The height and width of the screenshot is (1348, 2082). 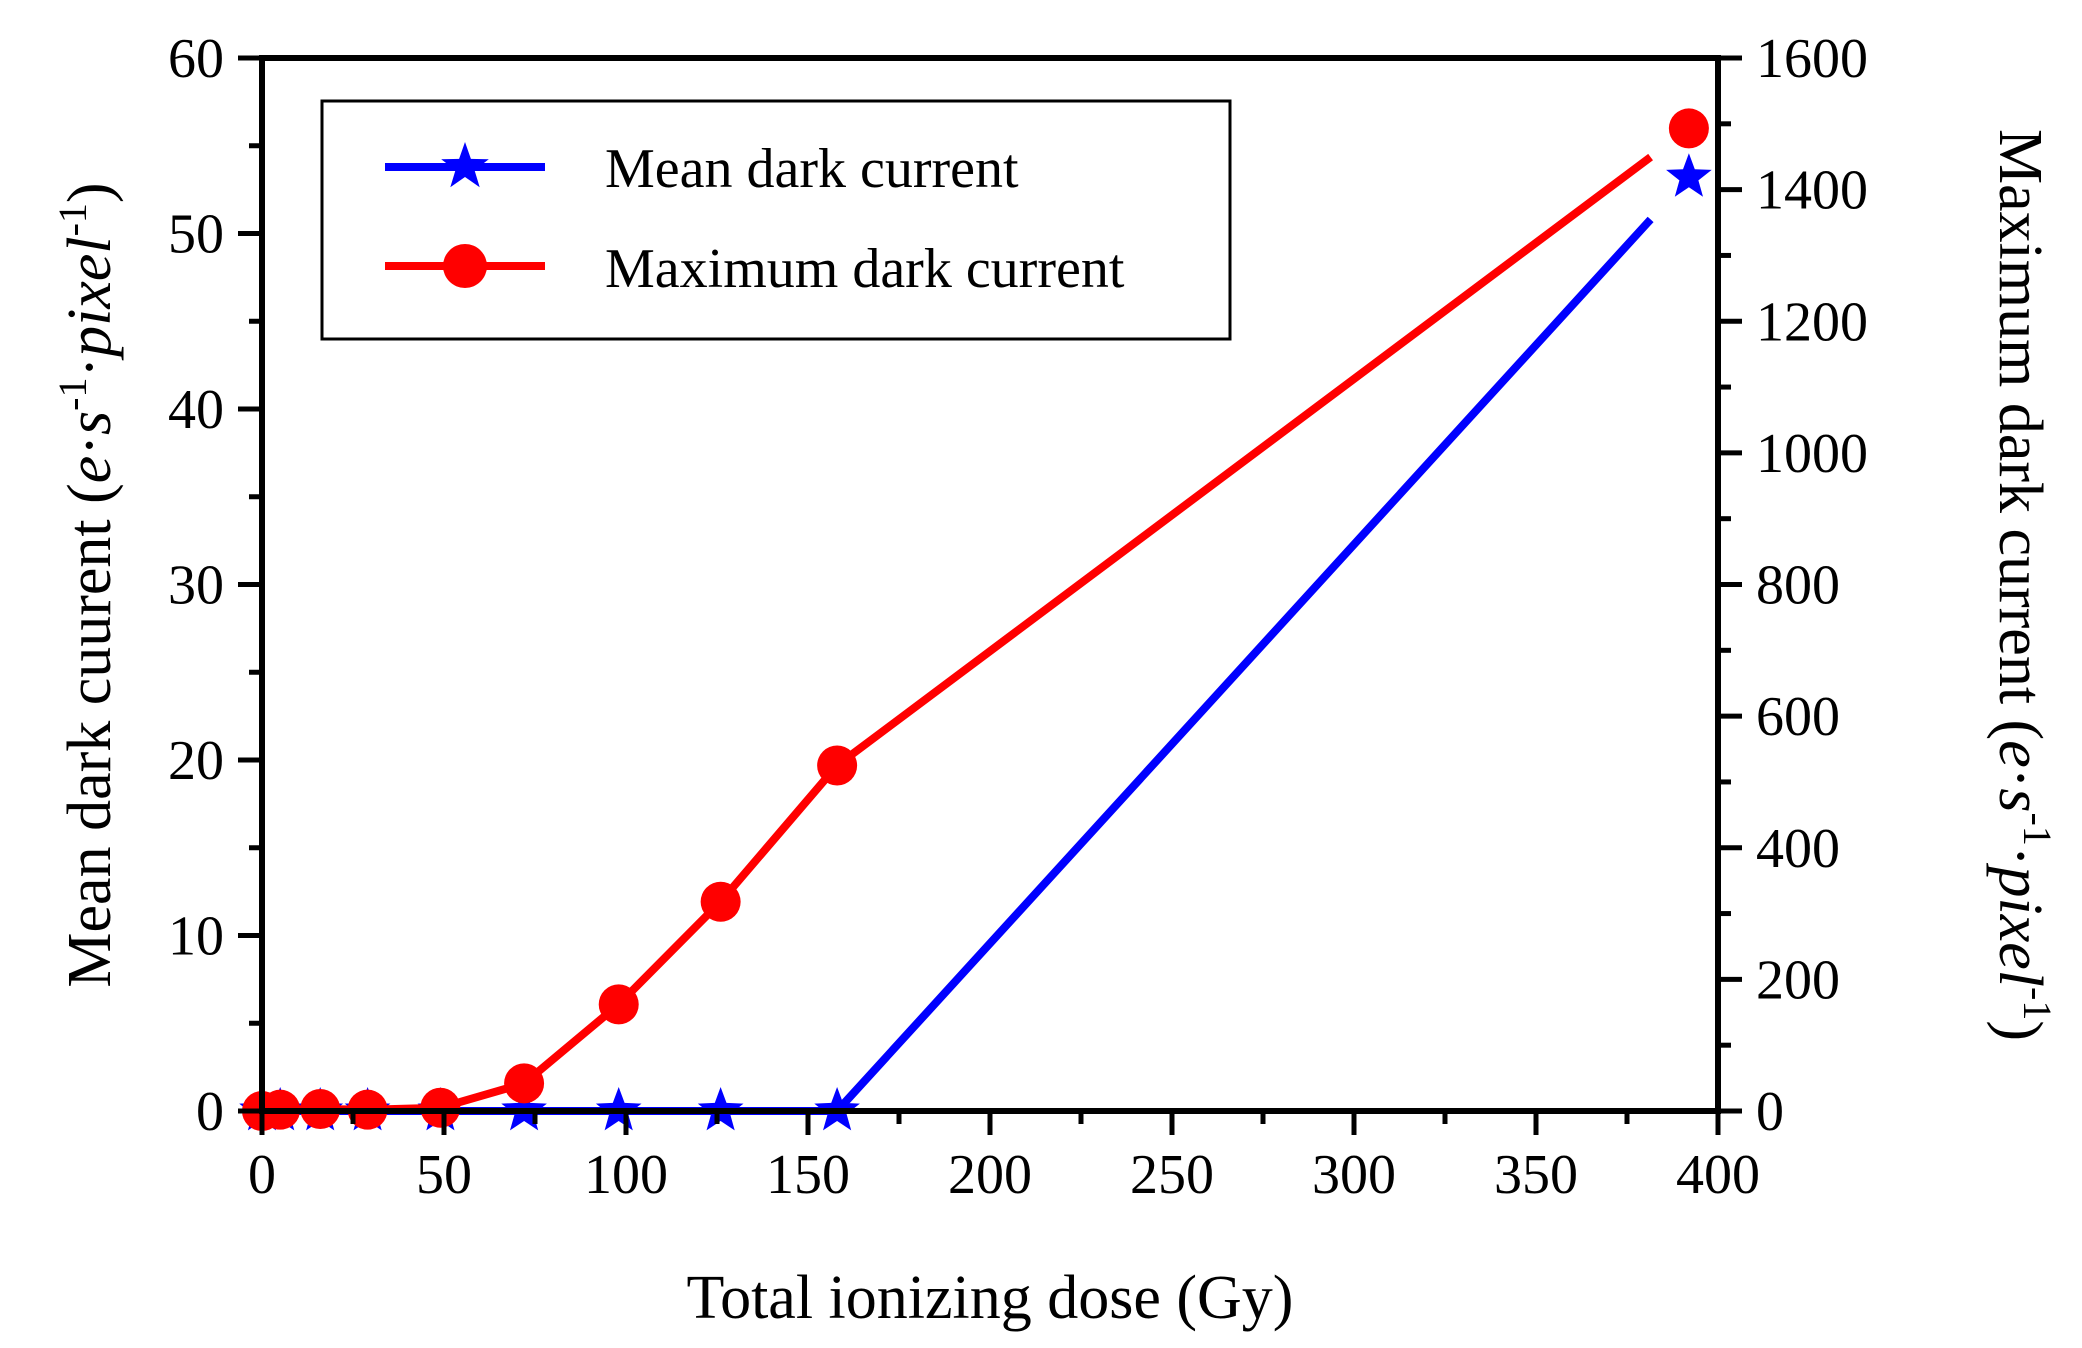 I want to click on y-right-tick-label: 200, so click(x=1798, y=980).